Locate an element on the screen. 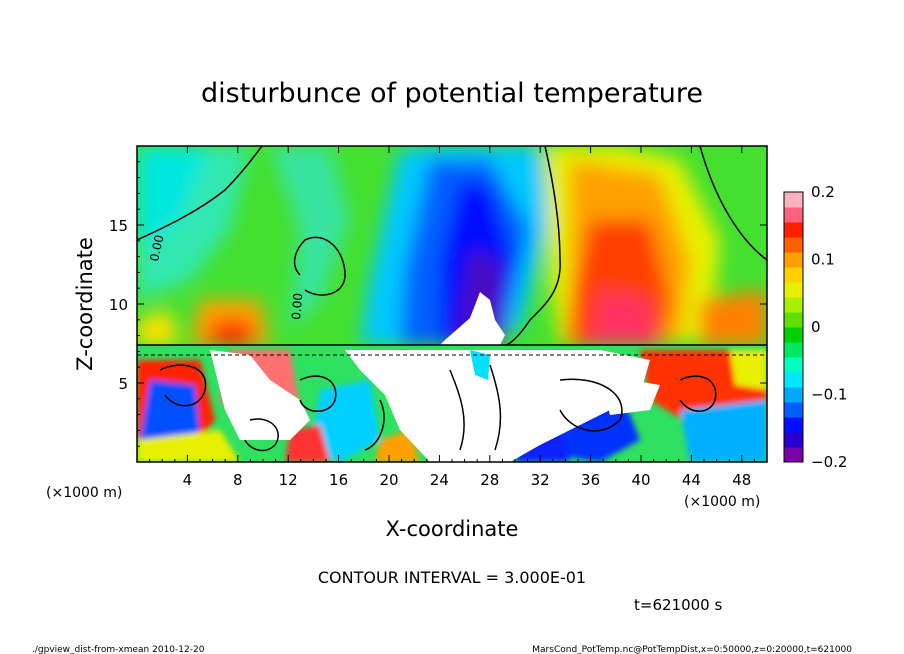 This screenshot has width=904, height=654. x-tick-label: 20 is located at coordinates (388, 480).